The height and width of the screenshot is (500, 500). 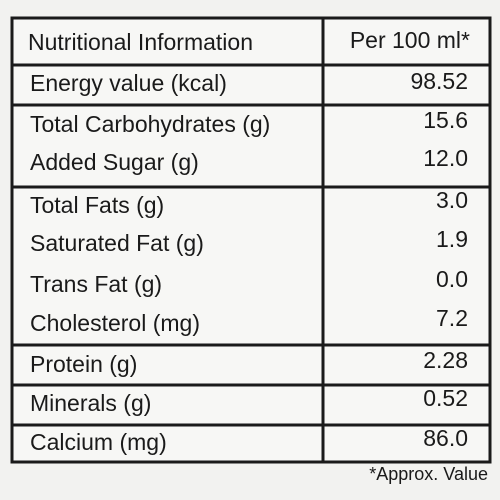 What do you see at coordinates (117, 243) in the screenshot?
I see `row-label: Saturated Fat (g)` at bounding box center [117, 243].